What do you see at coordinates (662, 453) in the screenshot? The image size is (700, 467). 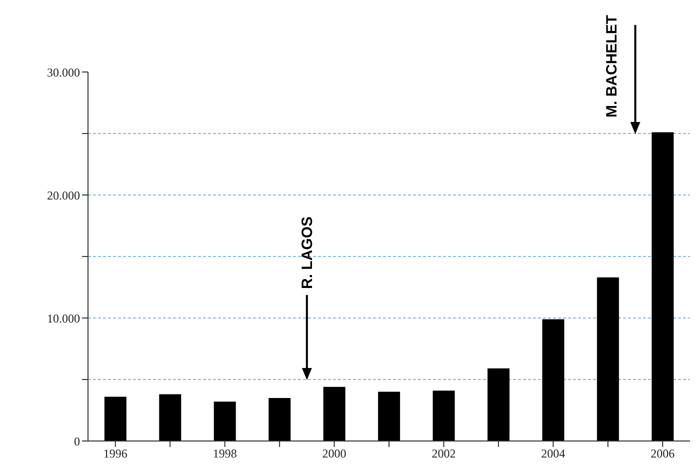 I see `x-tick-label: 2006` at bounding box center [662, 453].